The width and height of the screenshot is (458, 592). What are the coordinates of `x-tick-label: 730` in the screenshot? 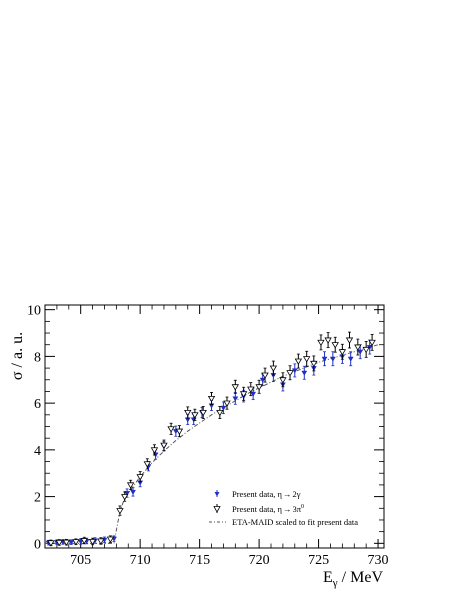 It's located at (378, 560).